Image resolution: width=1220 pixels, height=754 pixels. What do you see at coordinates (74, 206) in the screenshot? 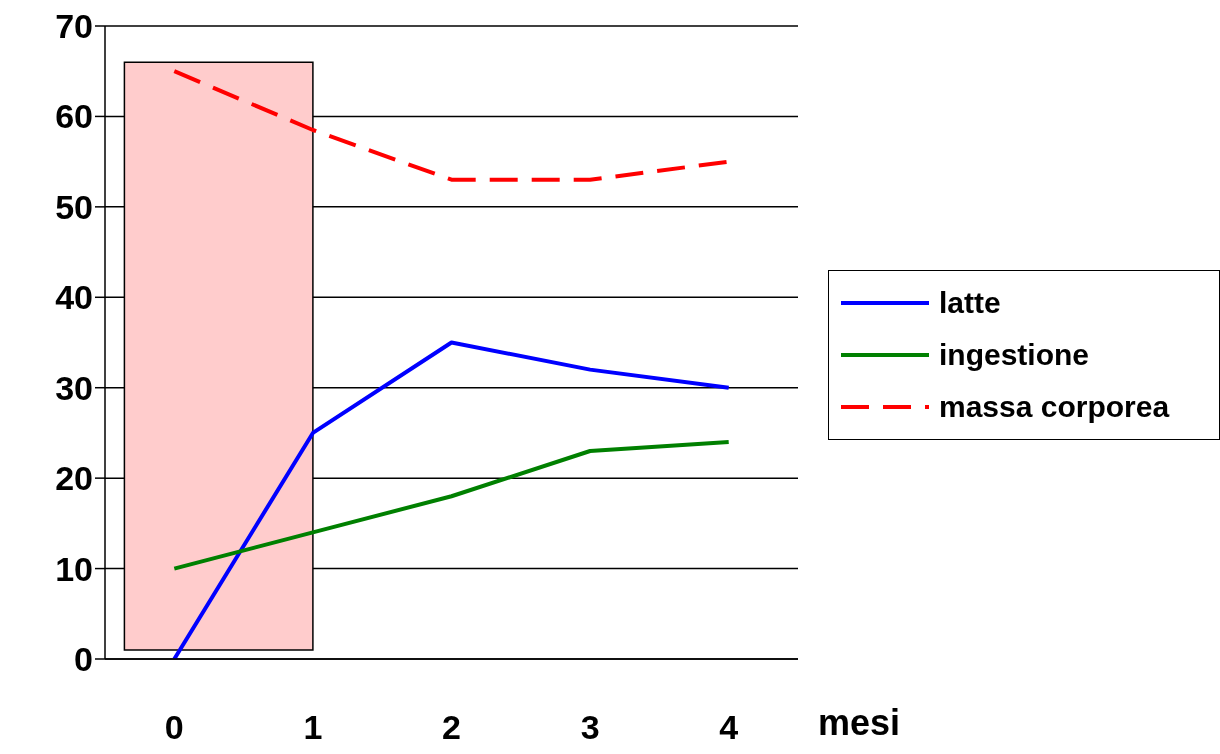
I see `y-tick-label: 50` at bounding box center [74, 206].